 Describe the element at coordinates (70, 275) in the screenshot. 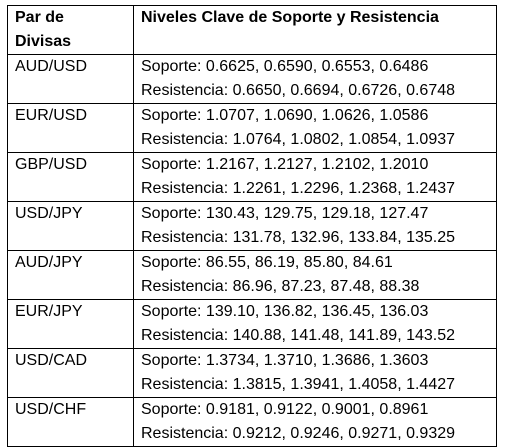

I see `pair-cell: AUD/JPY` at that location.